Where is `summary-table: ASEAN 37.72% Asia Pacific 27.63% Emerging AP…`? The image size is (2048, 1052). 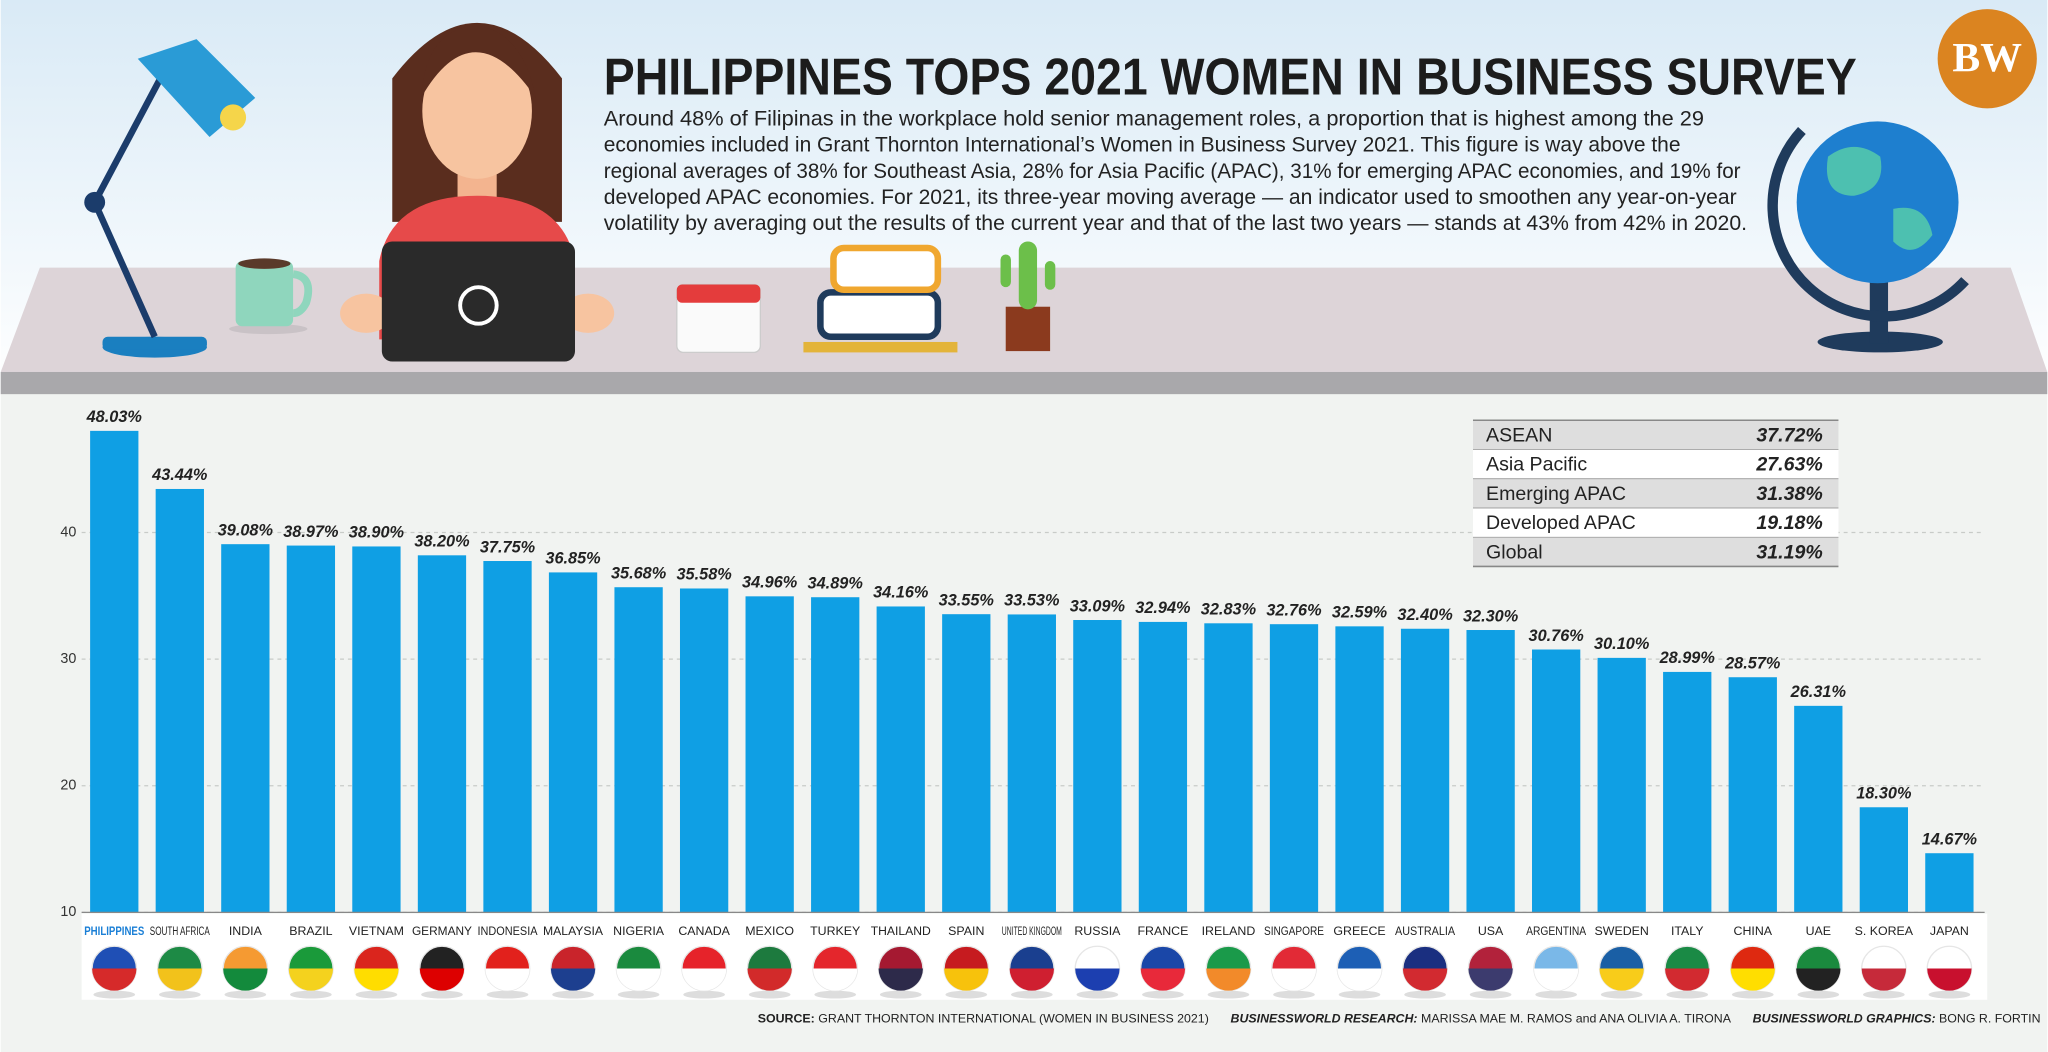 summary-table: ASEAN 37.72% Asia Pacific 27.63% Emerging AP… is located at coordinates (1655, 493).